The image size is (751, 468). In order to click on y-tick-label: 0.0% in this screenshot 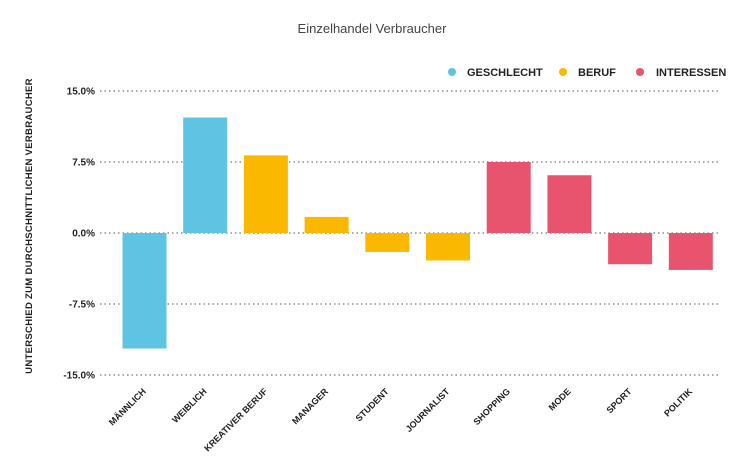, I will do `click(83, 234)`.